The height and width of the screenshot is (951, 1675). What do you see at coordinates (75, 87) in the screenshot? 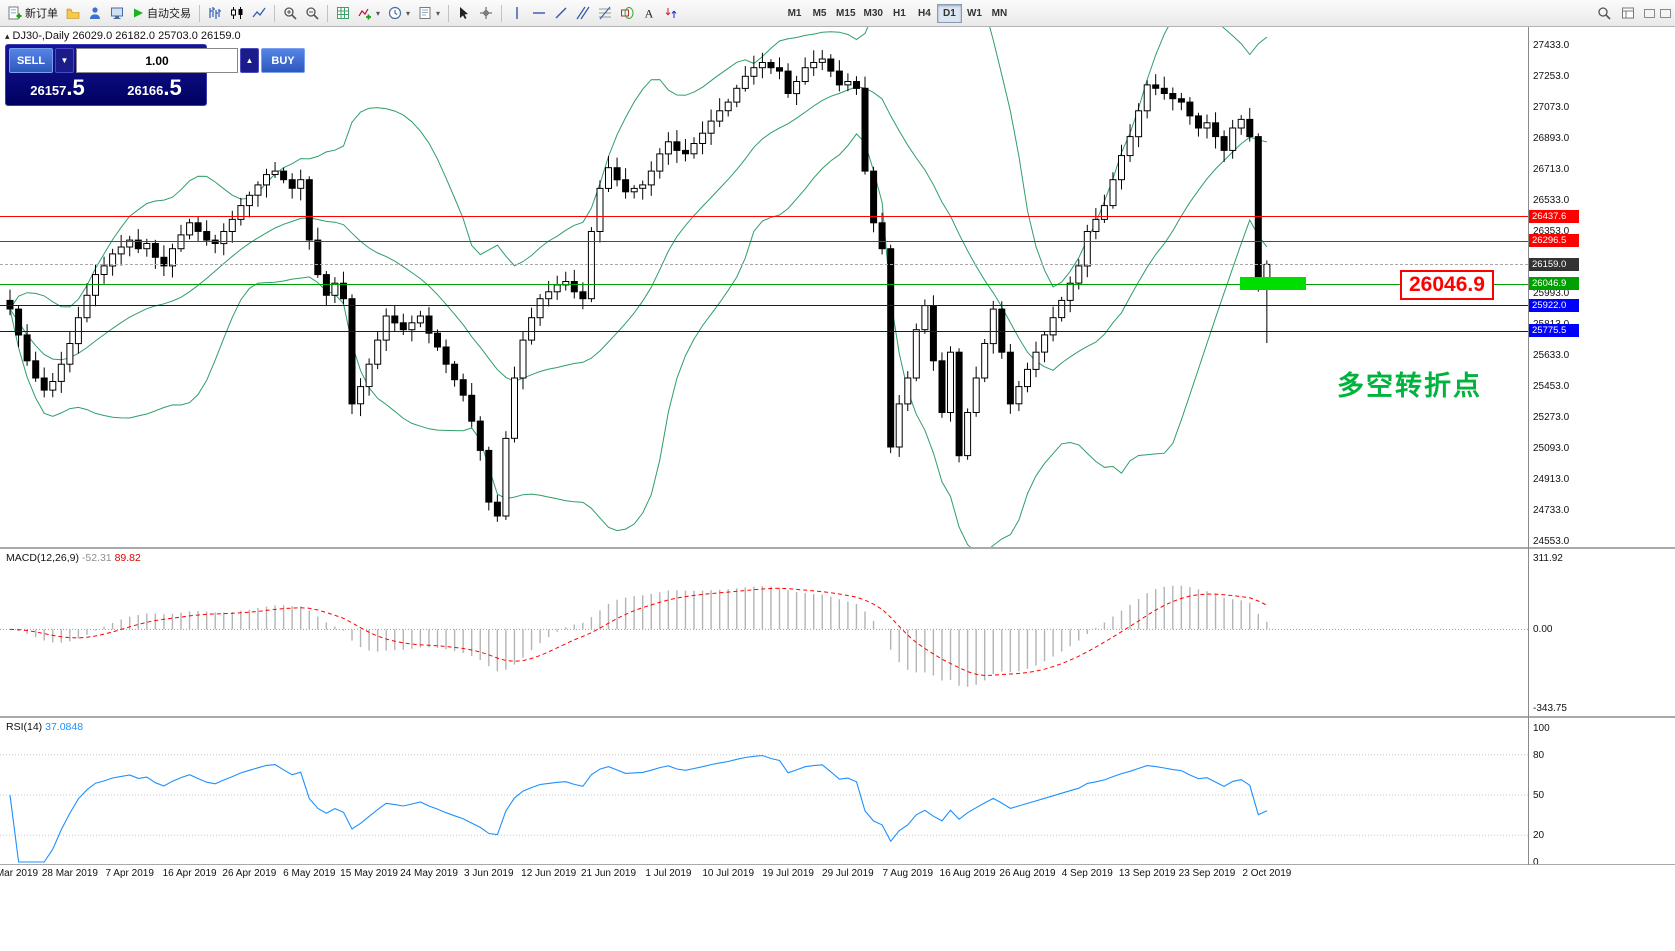
I see `sell-price-frac: .5` at bounding box center [75, 87].